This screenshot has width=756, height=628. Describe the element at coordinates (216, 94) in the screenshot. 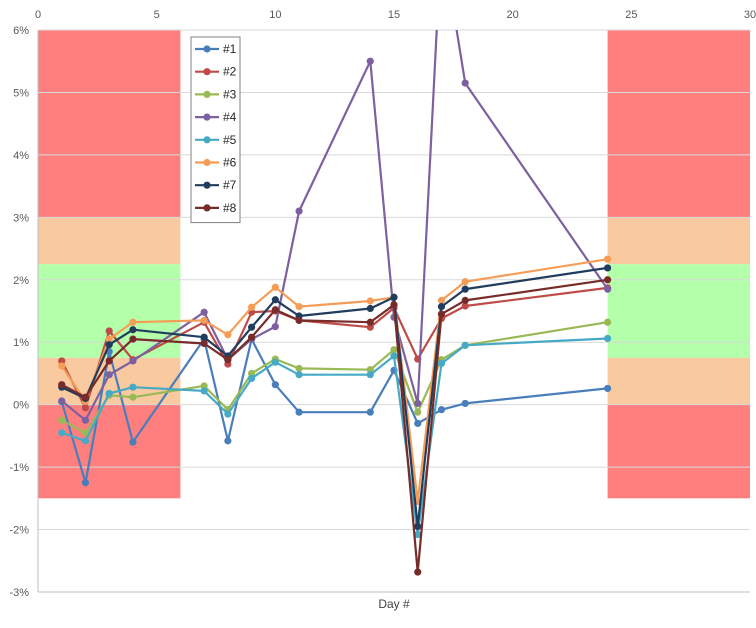

I see `legend-item: #3` at that location.